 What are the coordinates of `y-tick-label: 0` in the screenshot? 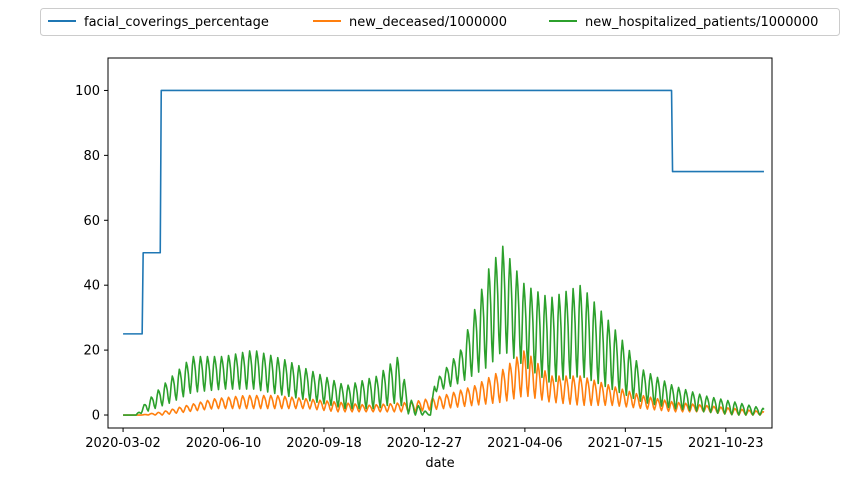 It's located at (96, 416).